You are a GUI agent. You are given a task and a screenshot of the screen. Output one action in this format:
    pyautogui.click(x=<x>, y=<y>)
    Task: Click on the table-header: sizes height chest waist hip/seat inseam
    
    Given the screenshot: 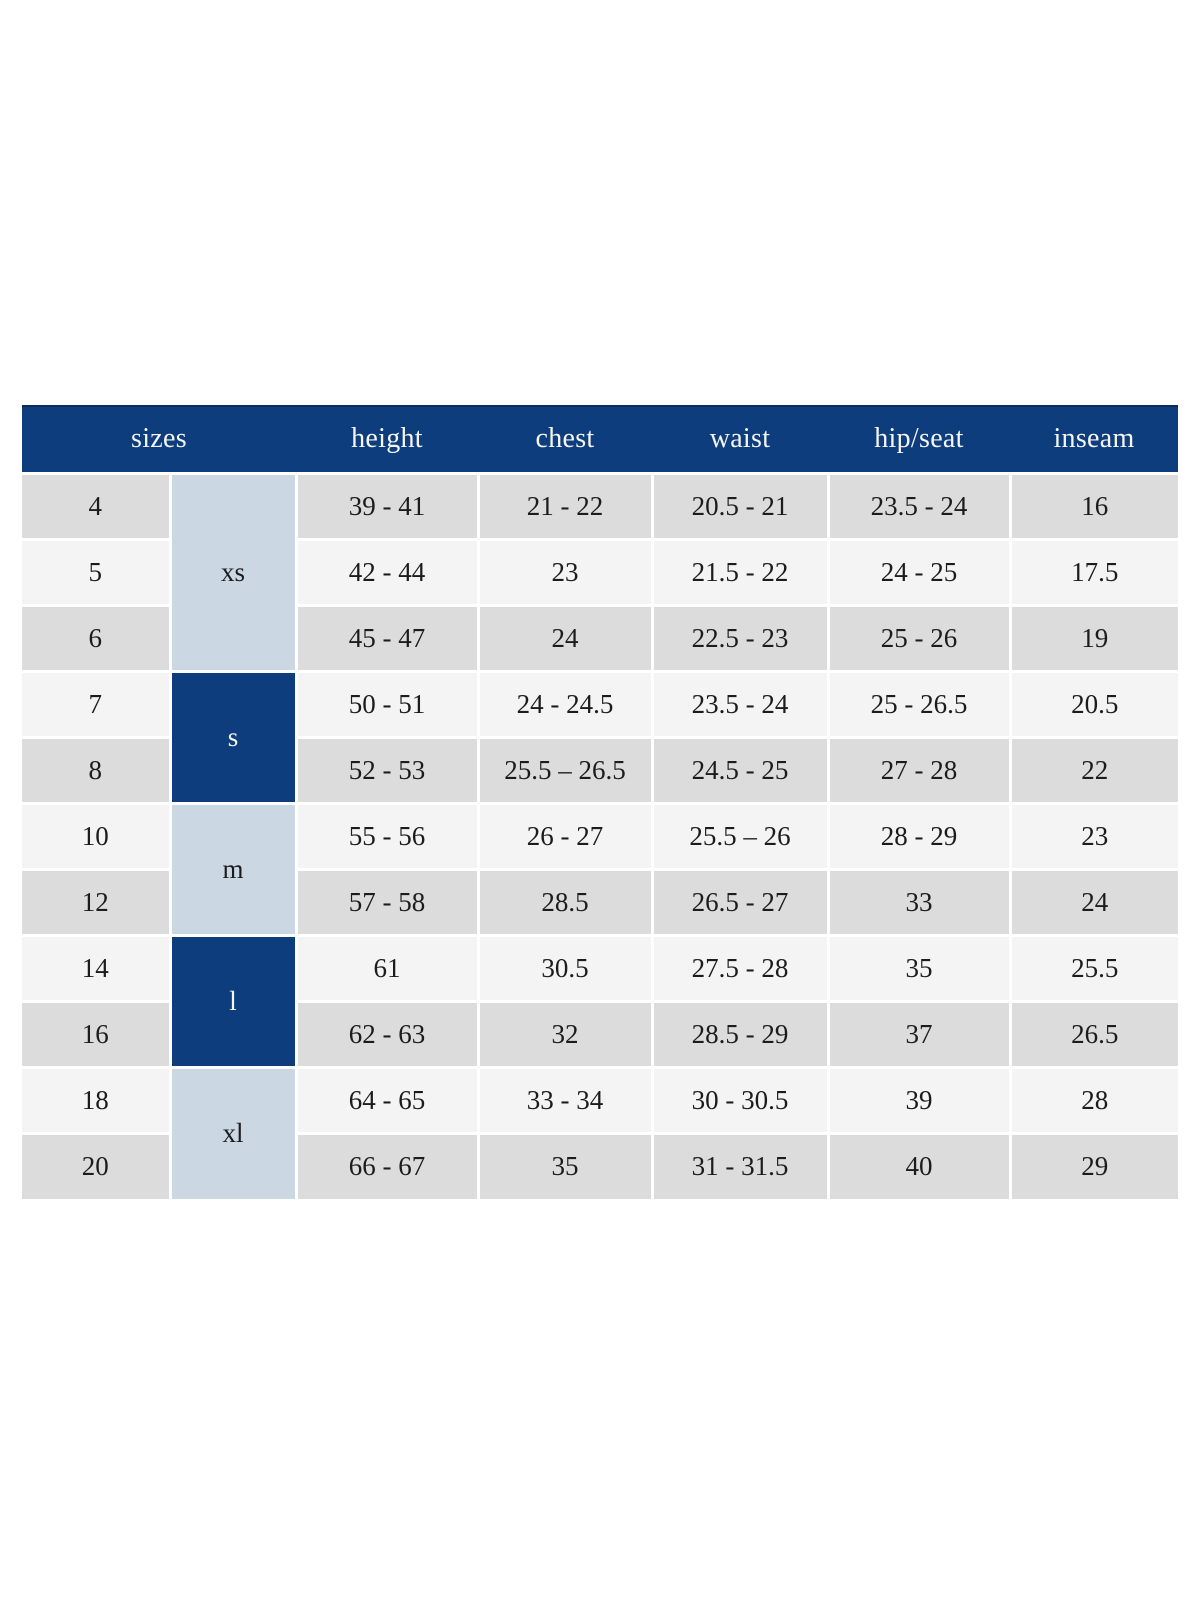 What is the action you would take?
    pyautogui.click(x=600, y=439)
    